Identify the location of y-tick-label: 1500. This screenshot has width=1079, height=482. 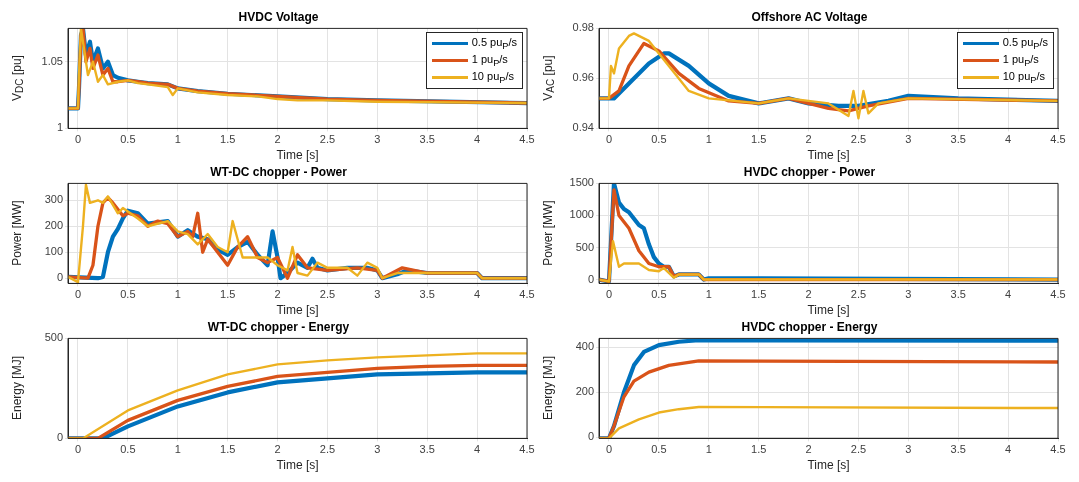
(581, 182).